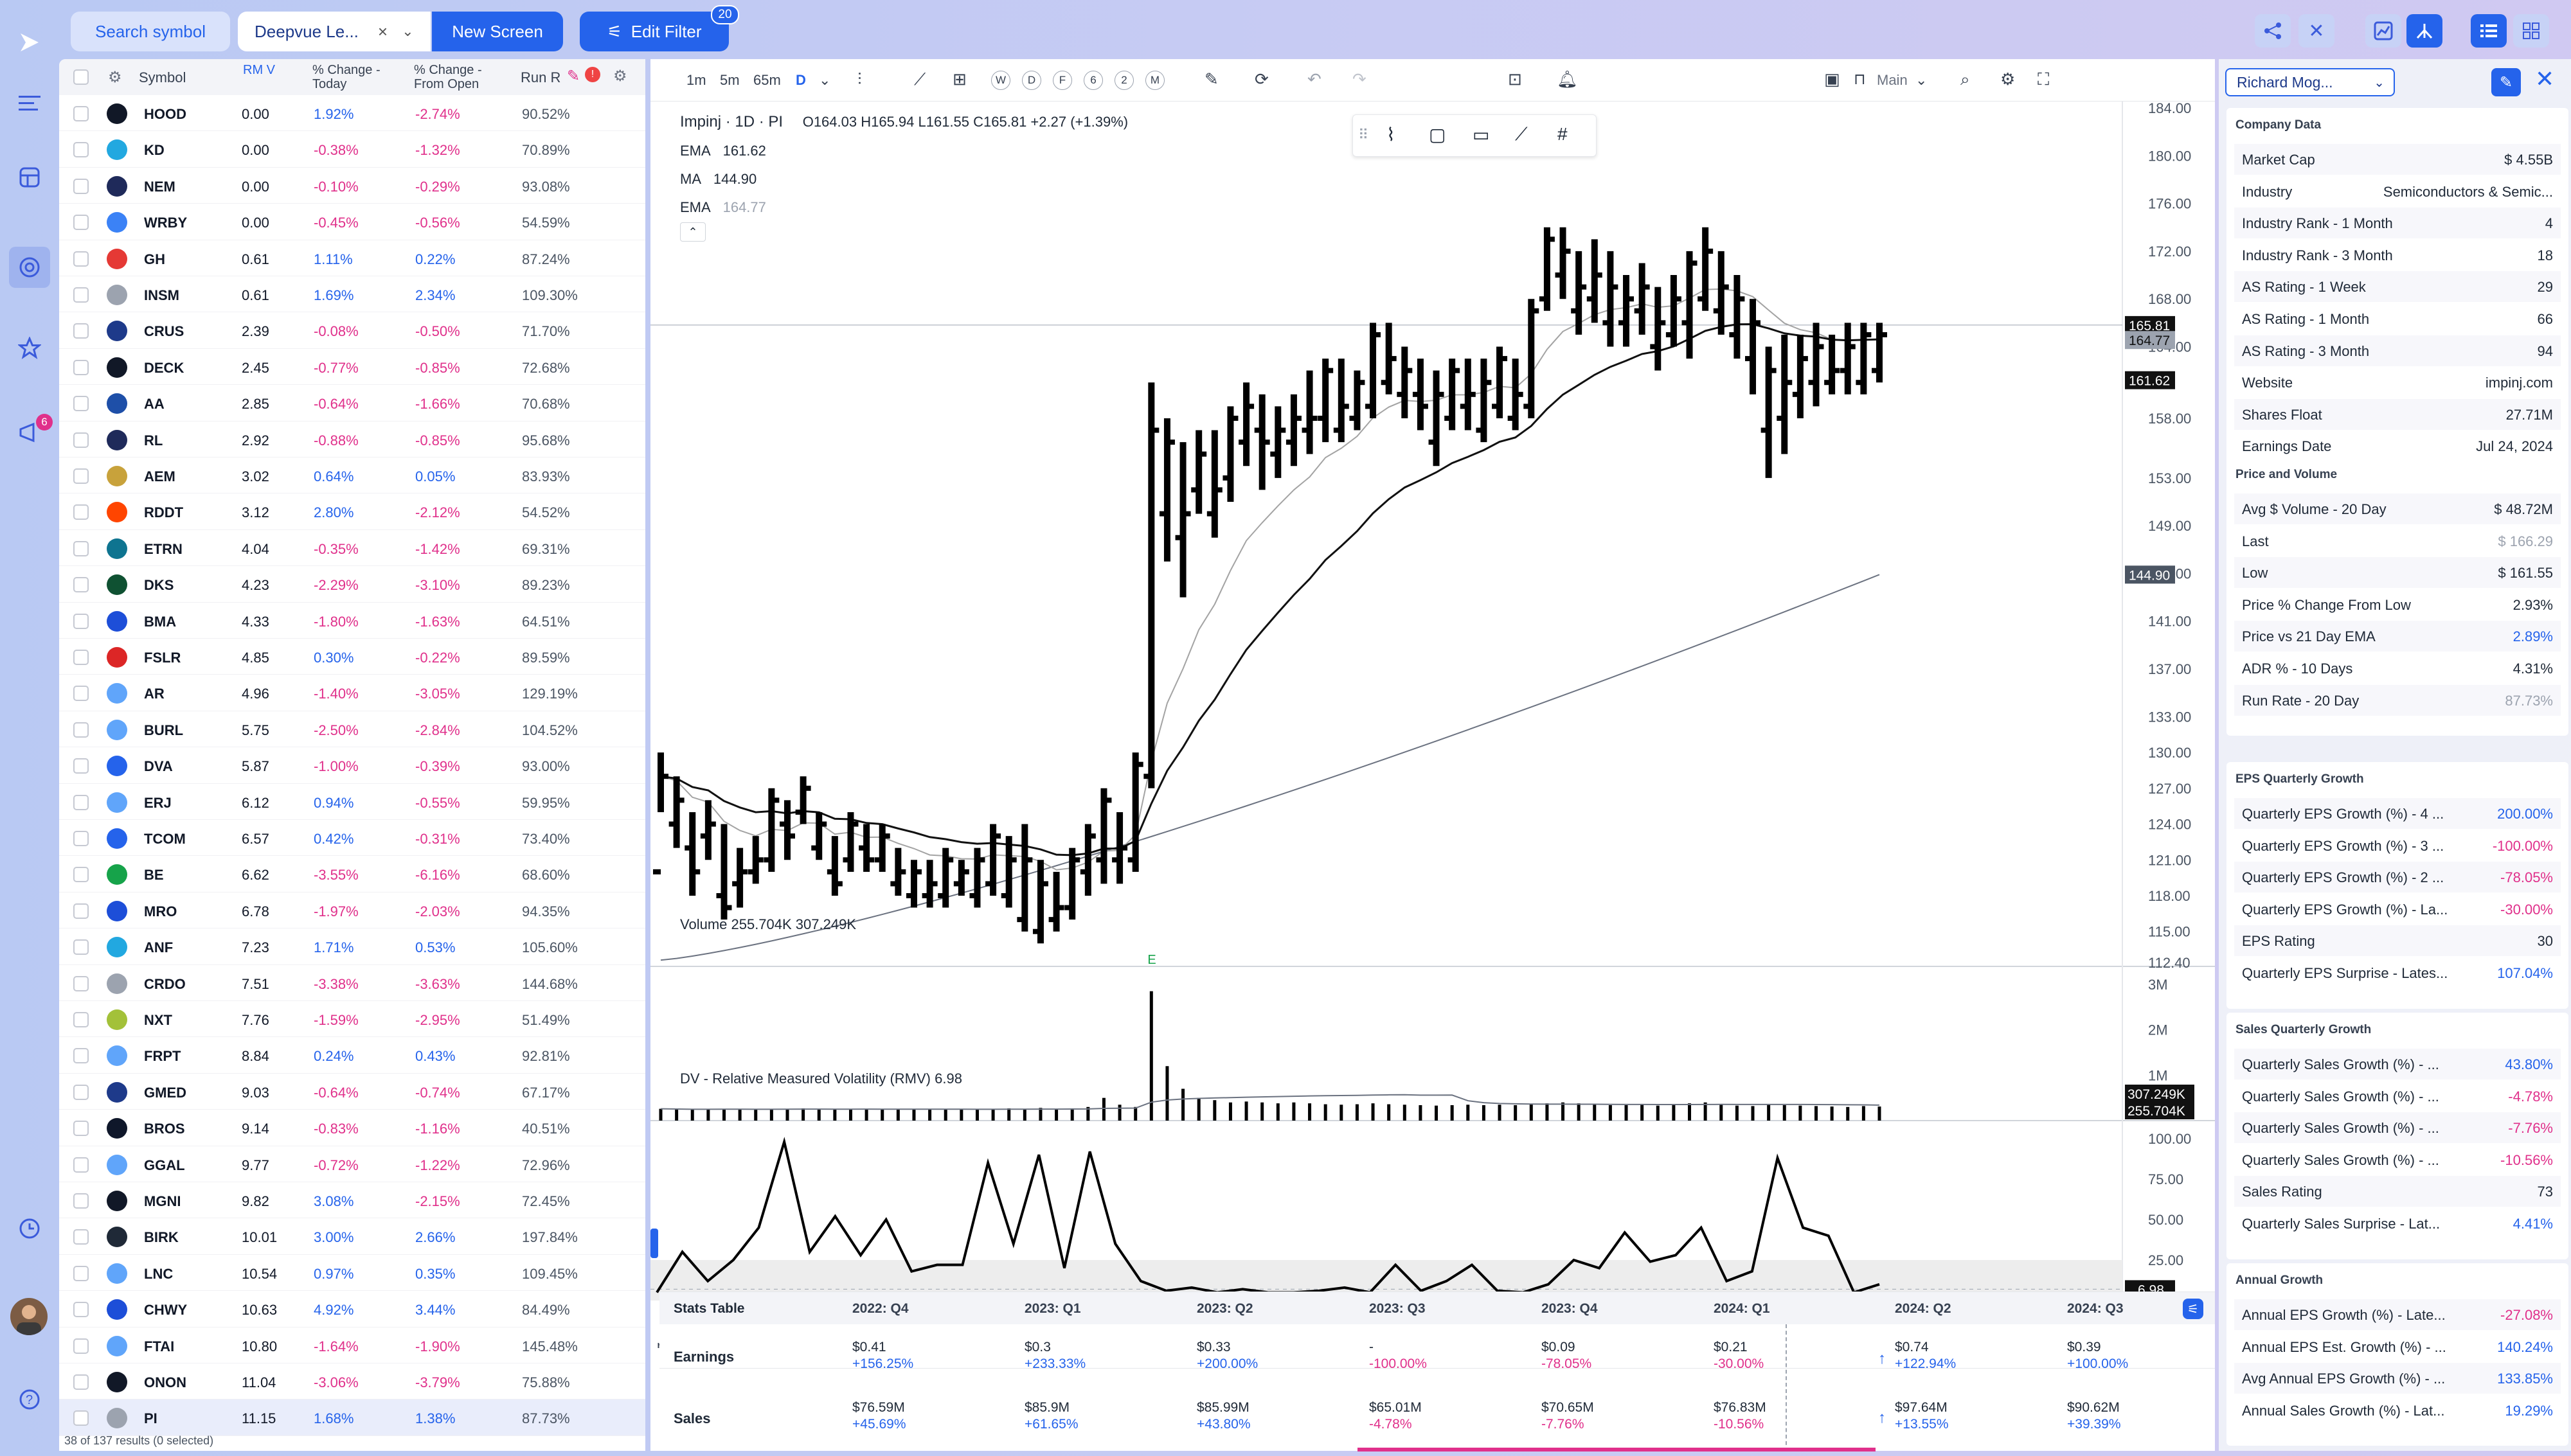 The image size is (2571, 1456). What do you see at coordinates (164, 513) in the screenshot?
I see `symbol-ticker: RDDT` at bounding box center [164, 513].